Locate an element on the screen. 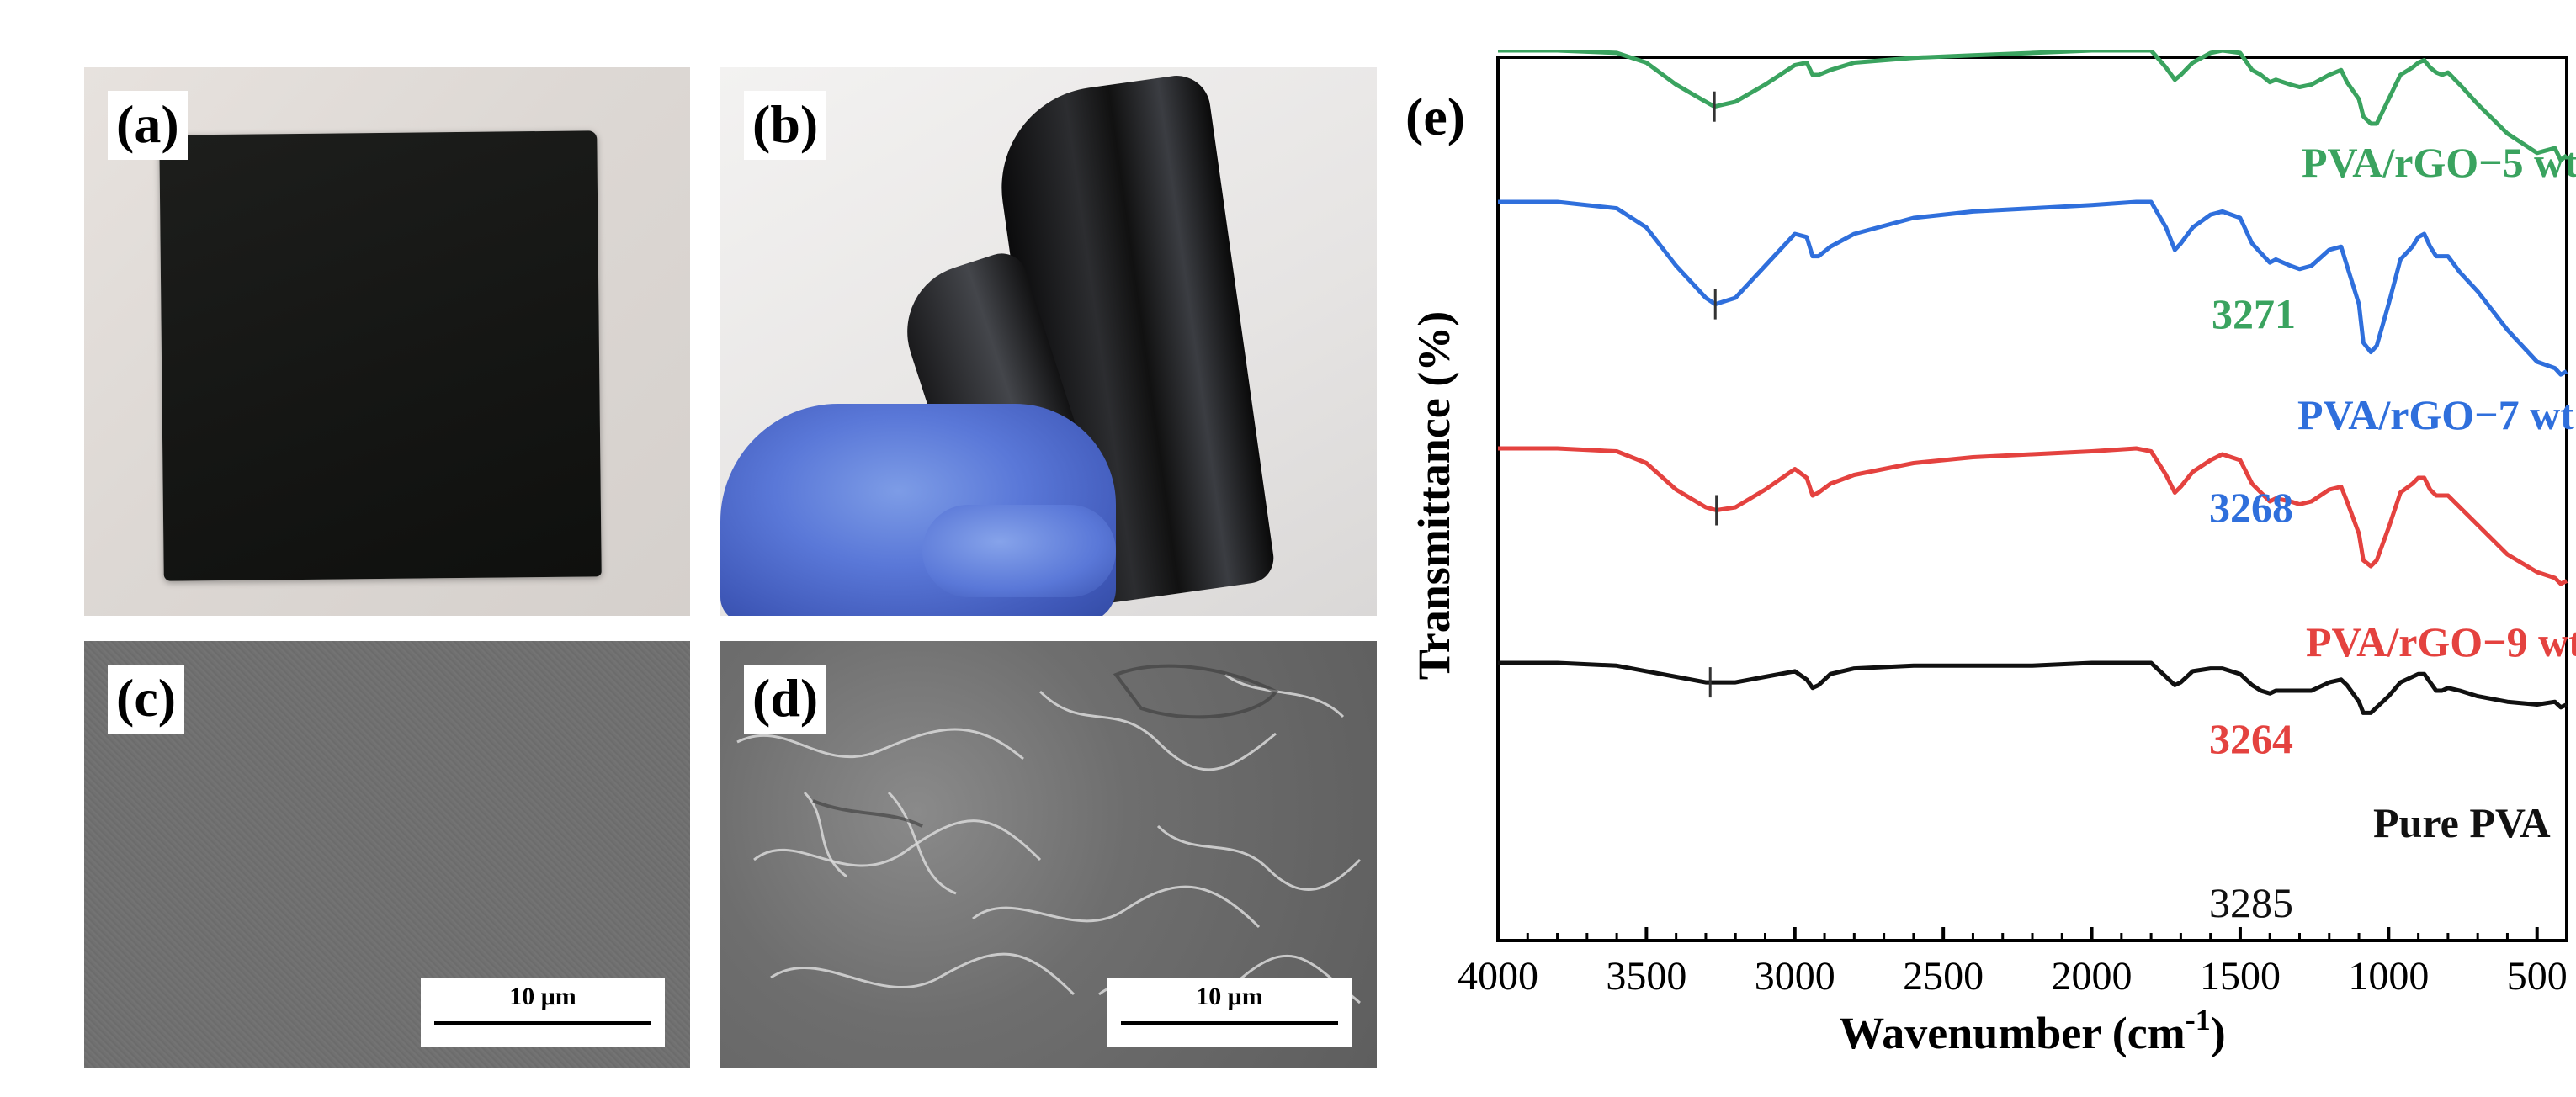 The image size is (2576, 1097). scale-bar-label-d: 10 μm is located at coordinates (1230, 996).